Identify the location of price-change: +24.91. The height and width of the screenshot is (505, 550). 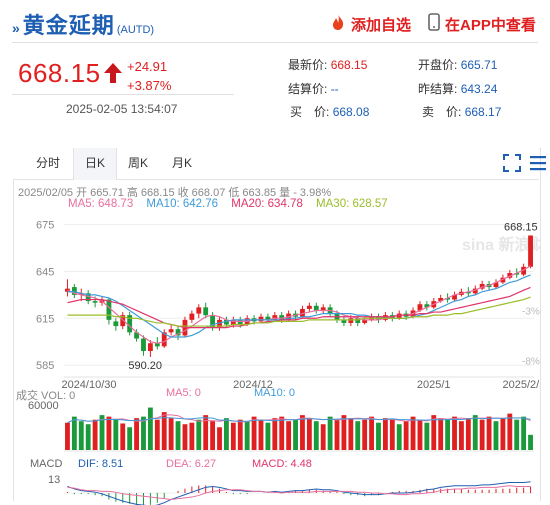
(147, 66).